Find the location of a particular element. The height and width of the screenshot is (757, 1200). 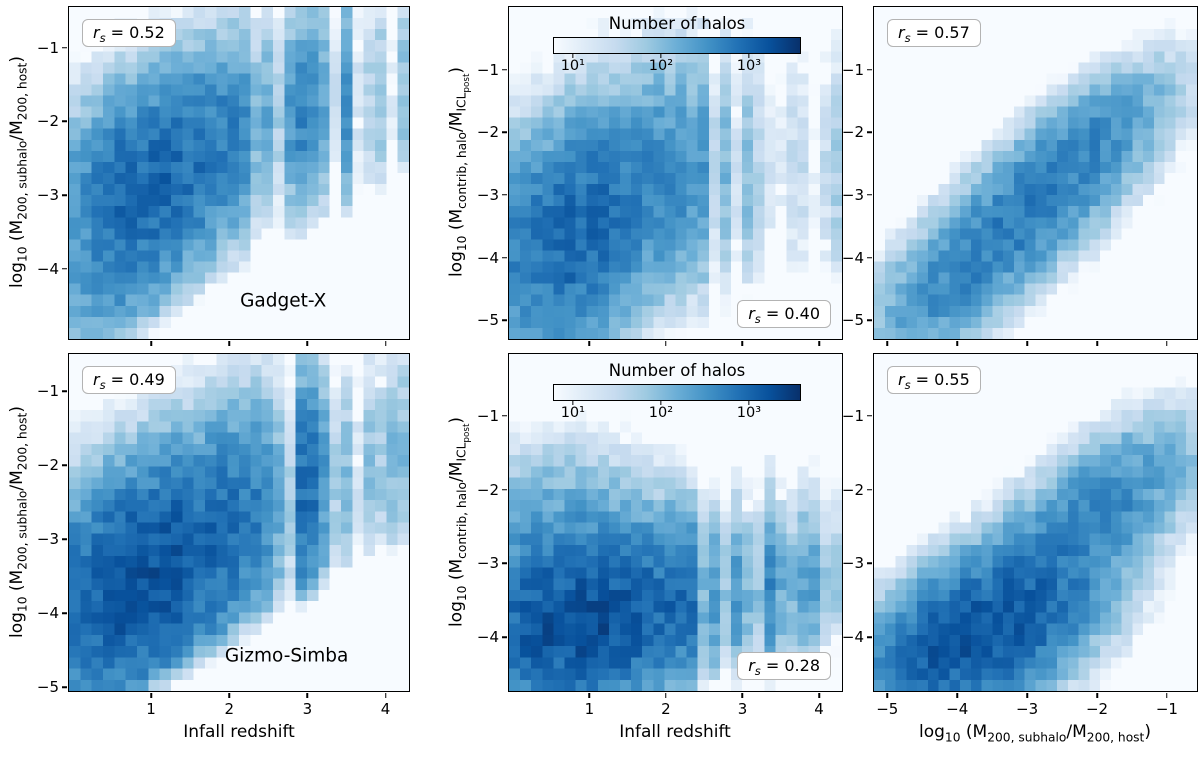

x-tick-label: −3 is located at coordinates (1027, 709).